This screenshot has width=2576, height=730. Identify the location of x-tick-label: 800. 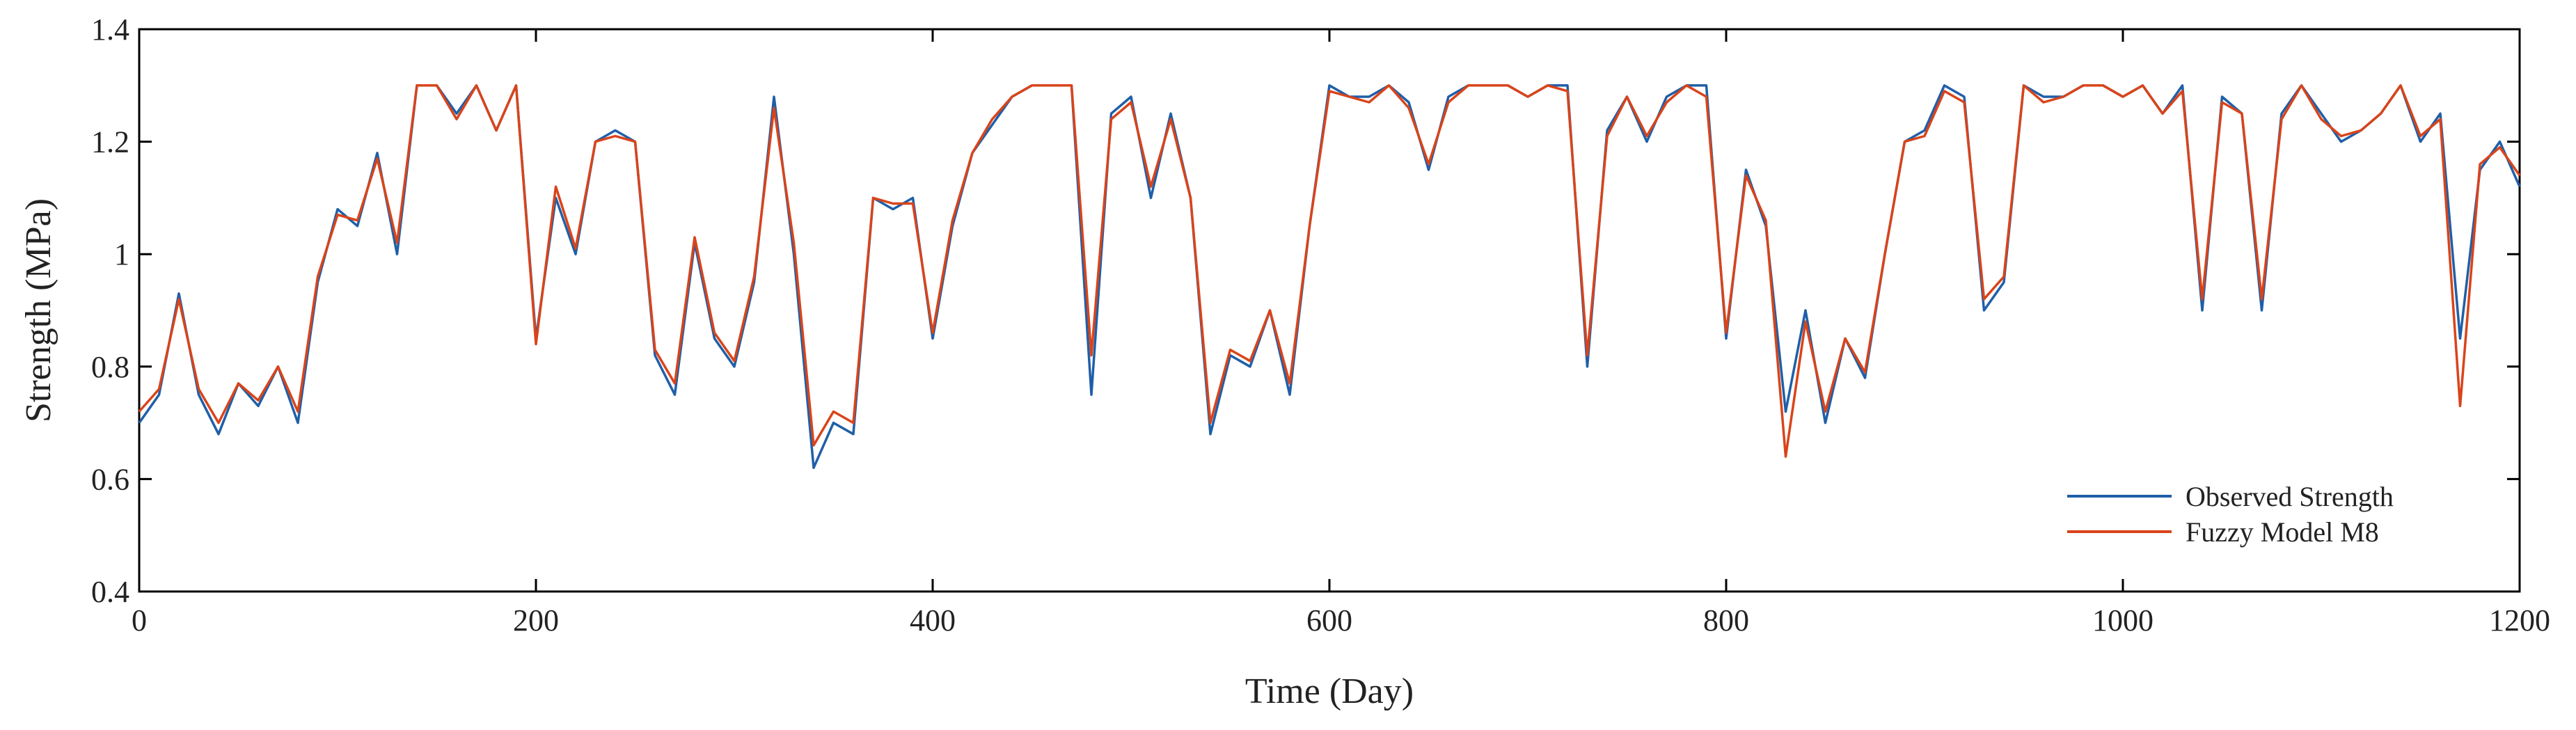
(1726, 620).